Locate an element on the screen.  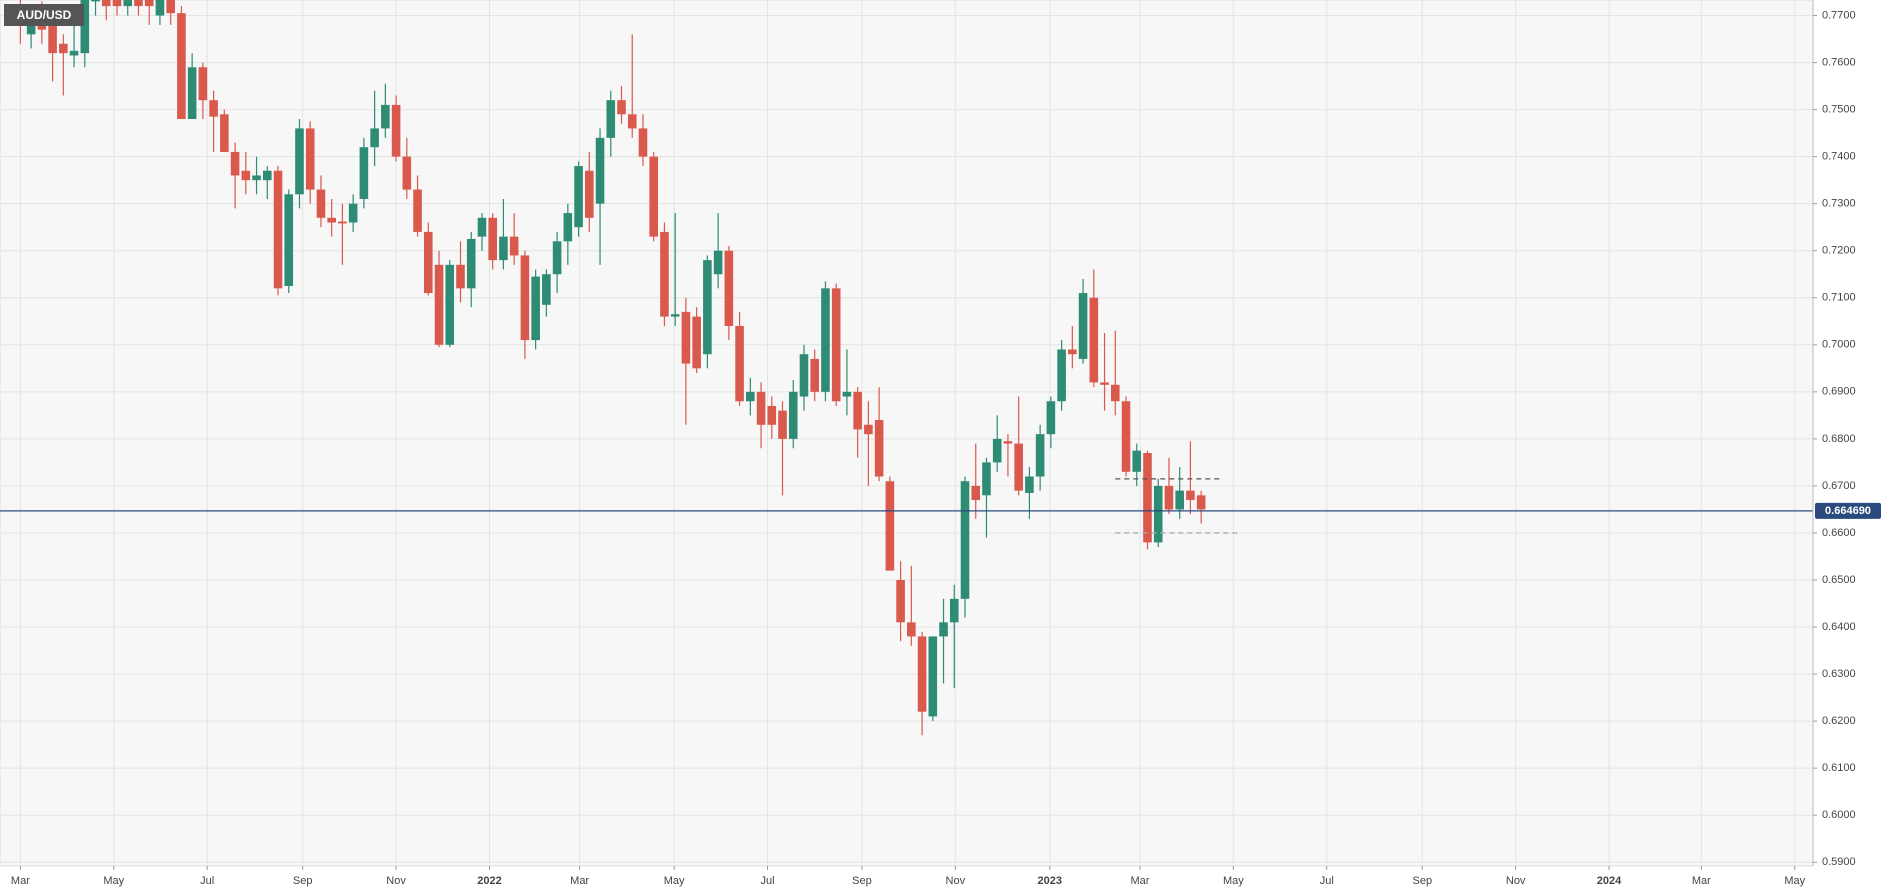
y-tick-label: 0.6900 is located at coordinates (1839, 392).